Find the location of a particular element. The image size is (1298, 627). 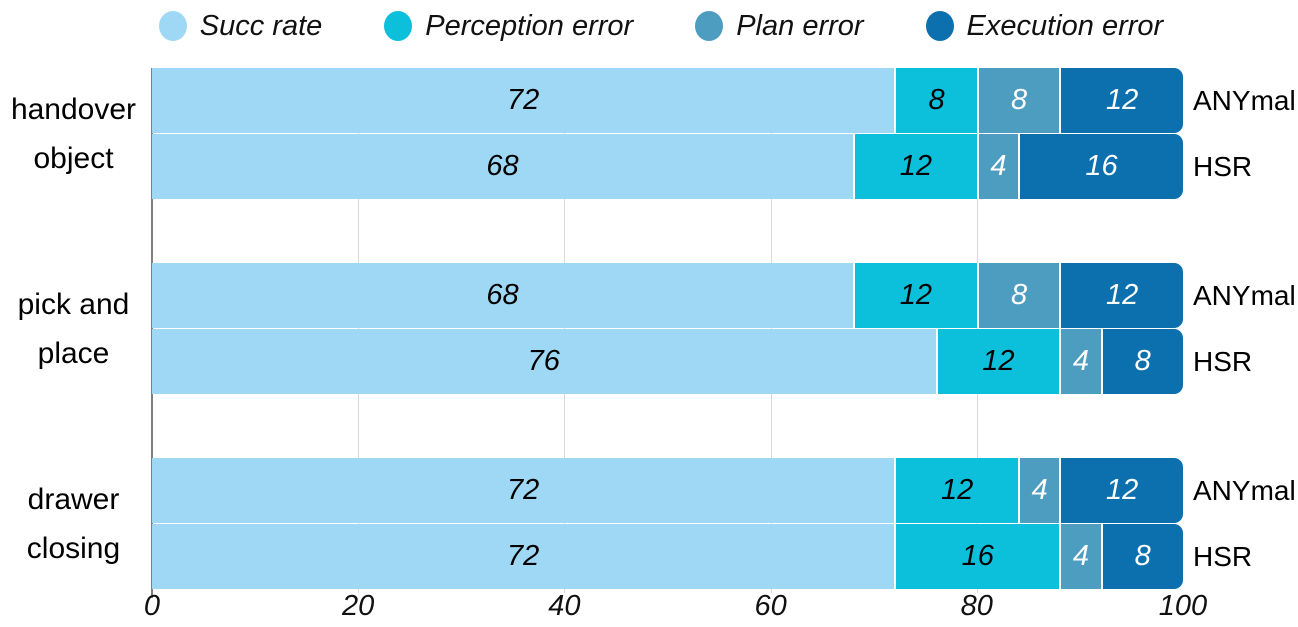

bar-value-label: 76 is located at coordinates (543, 361).